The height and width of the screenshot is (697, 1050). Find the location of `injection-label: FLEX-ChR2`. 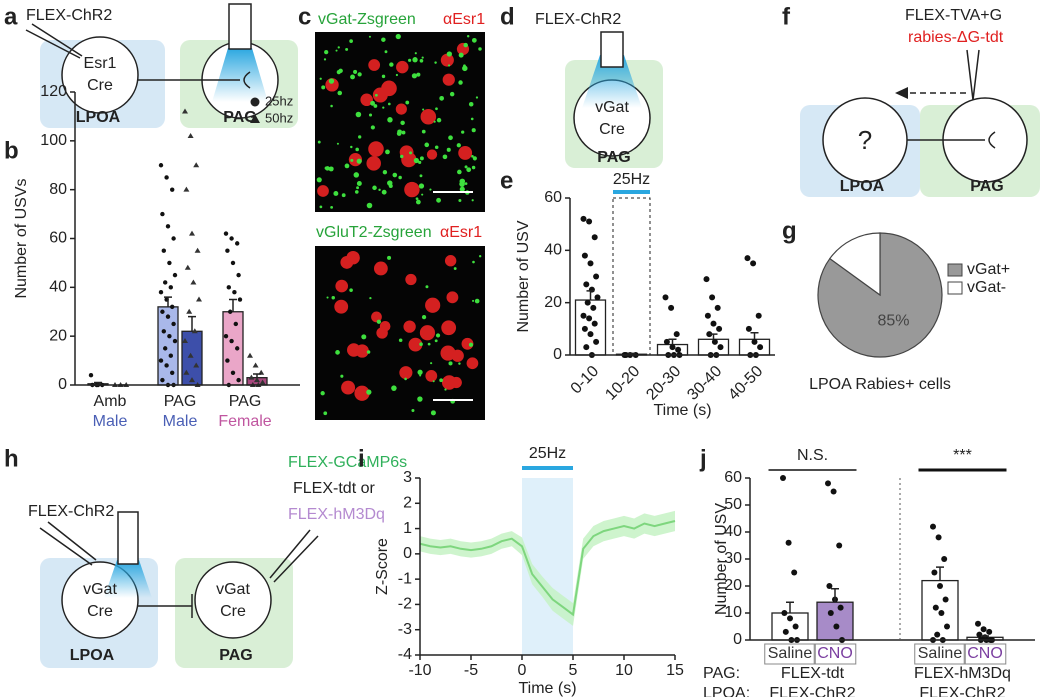

injection-label: FLEX-ChR2 is located at coordinates (69, 15).